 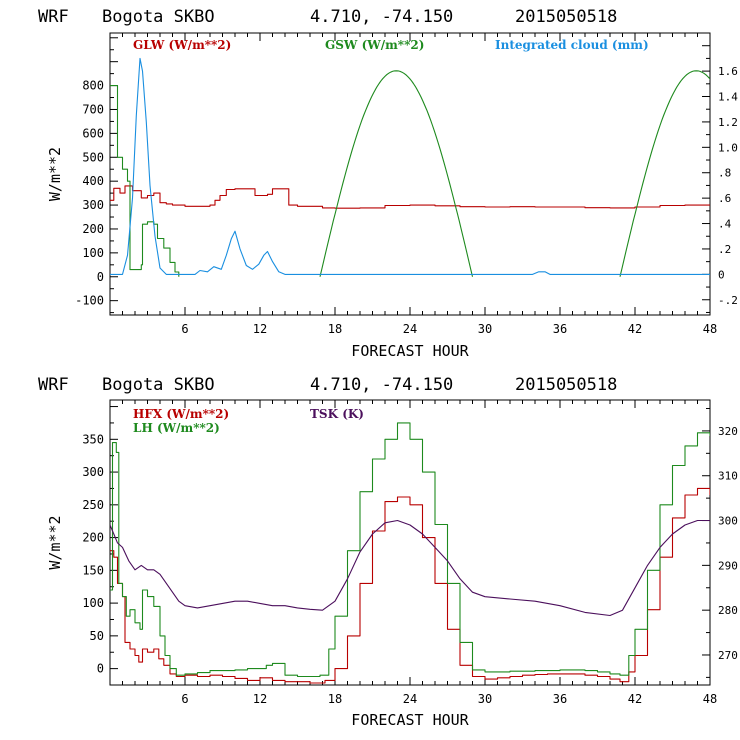 What do you see at coordinates (728, 565) in the screenshot?
I see `y2-tick-label: 290` at bounding box center [728, 565].